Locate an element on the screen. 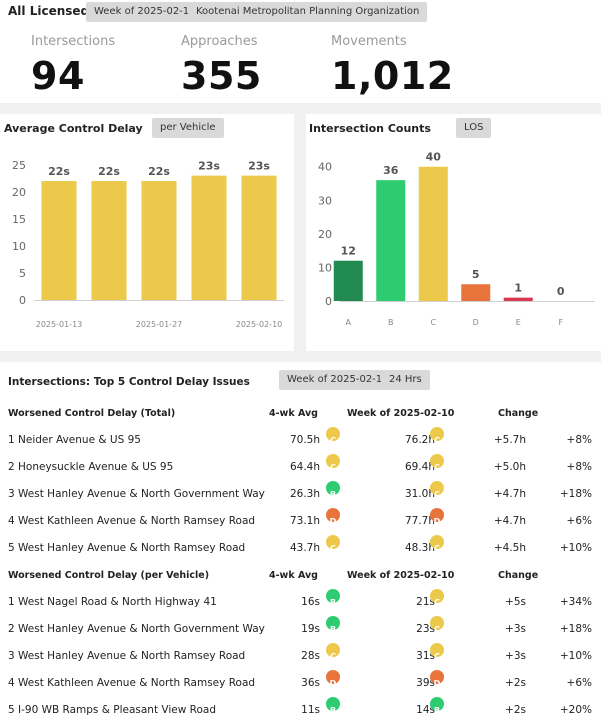 Image resolution: width=601 pixels, height=720 pixels. x-tick-label: 2025-01-13 is located at coordinates (59, 324).